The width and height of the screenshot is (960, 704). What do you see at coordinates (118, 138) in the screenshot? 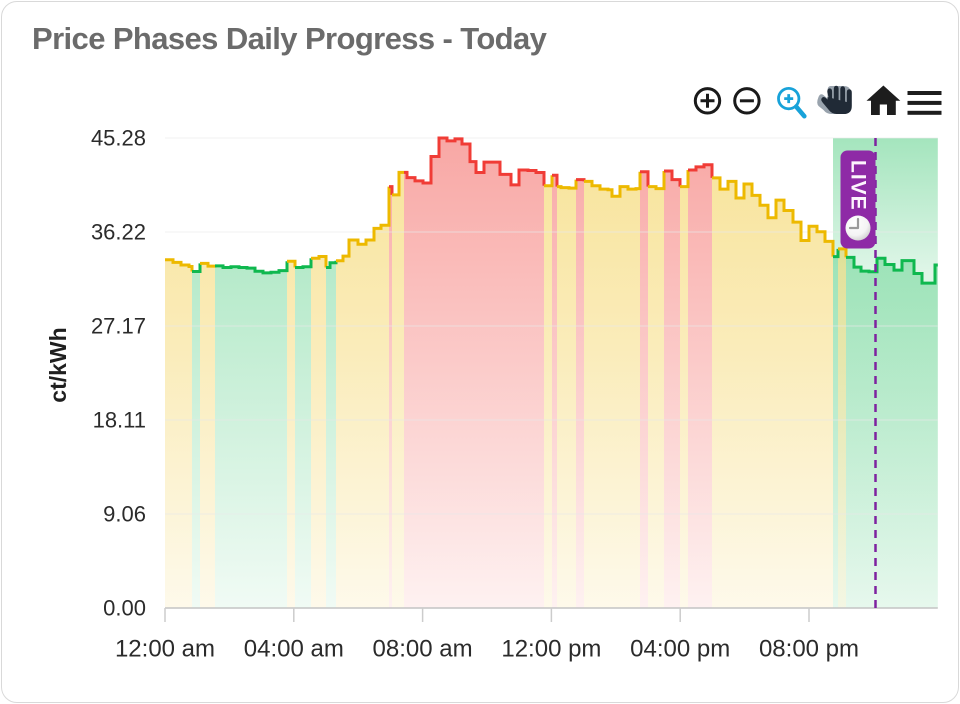
I see `svg-text: 45.28` at bounding box center [118, 138].